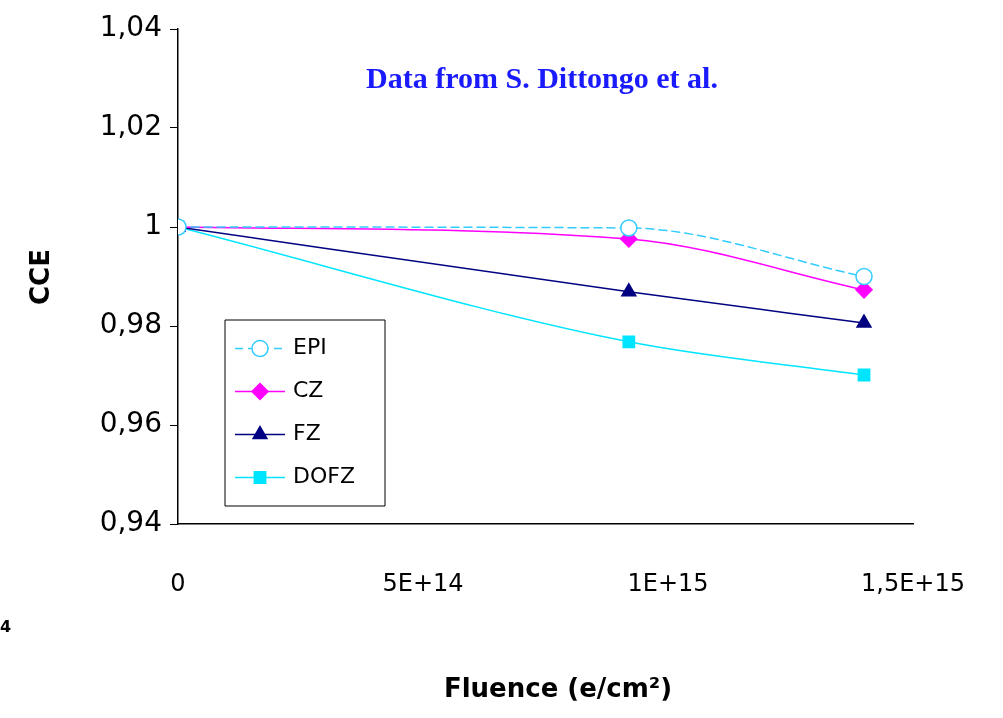 This screenshot has width=1003, height=718. Describe the element at coordinates (324, 476) in the screenshot. I see `legend-label: DOFZ` at that location.